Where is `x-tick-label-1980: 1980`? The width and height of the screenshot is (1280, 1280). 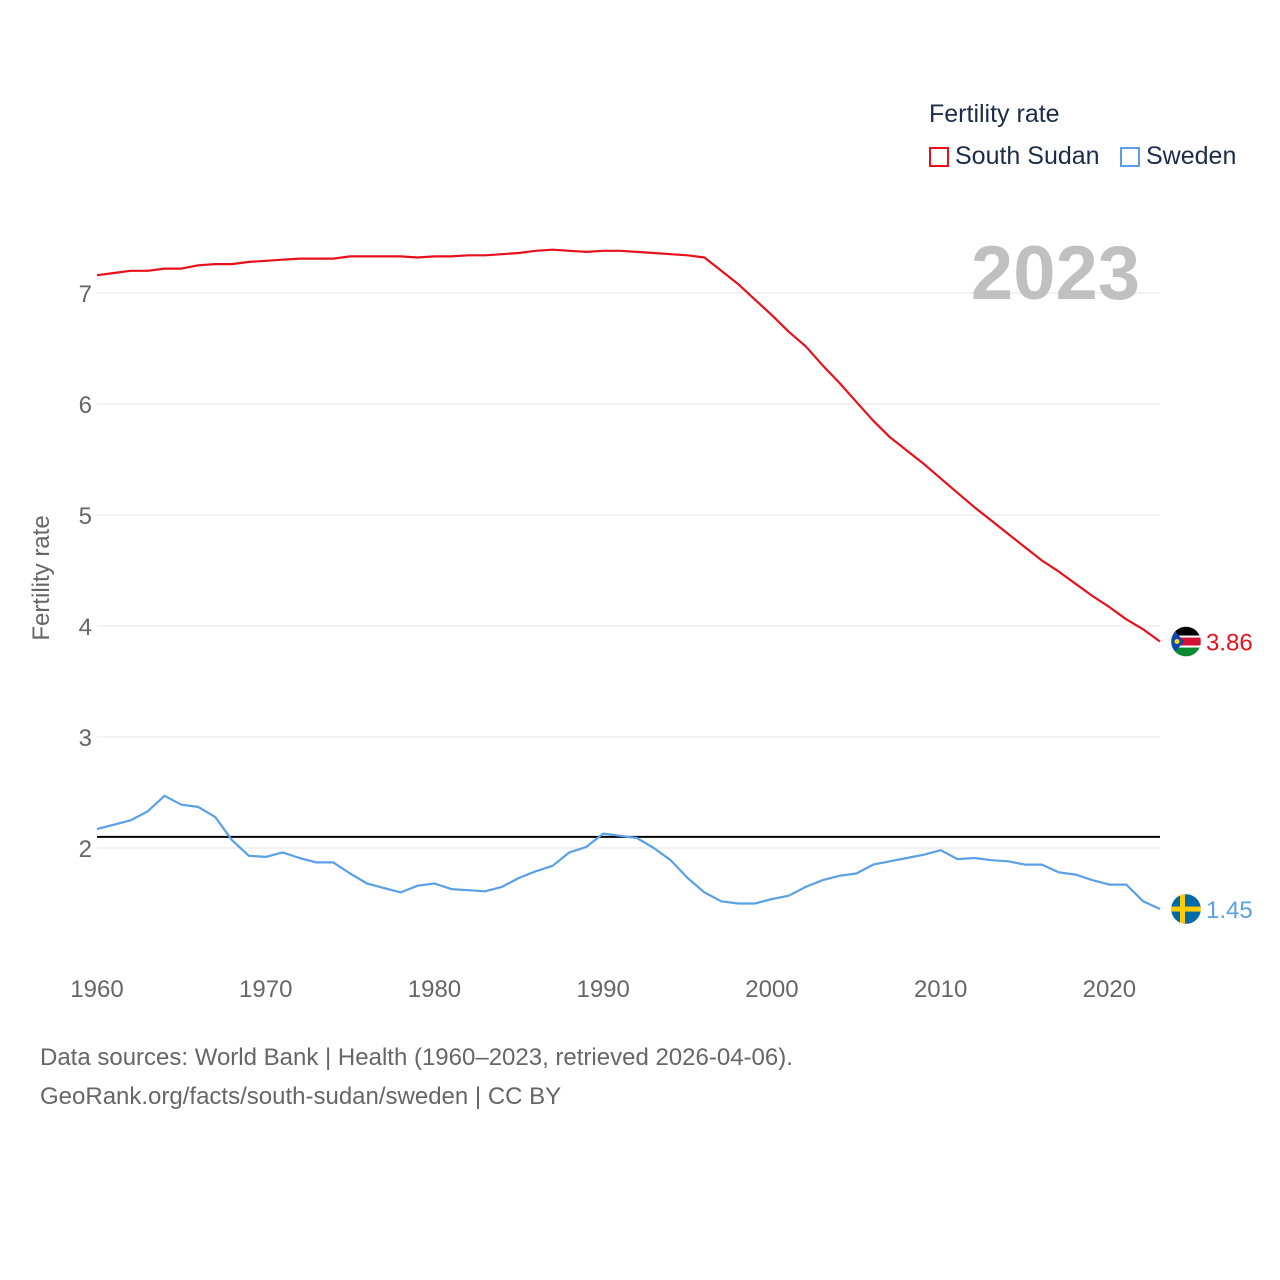
x-tick-label-1980: 1980 is located at coordinates (434, 989).